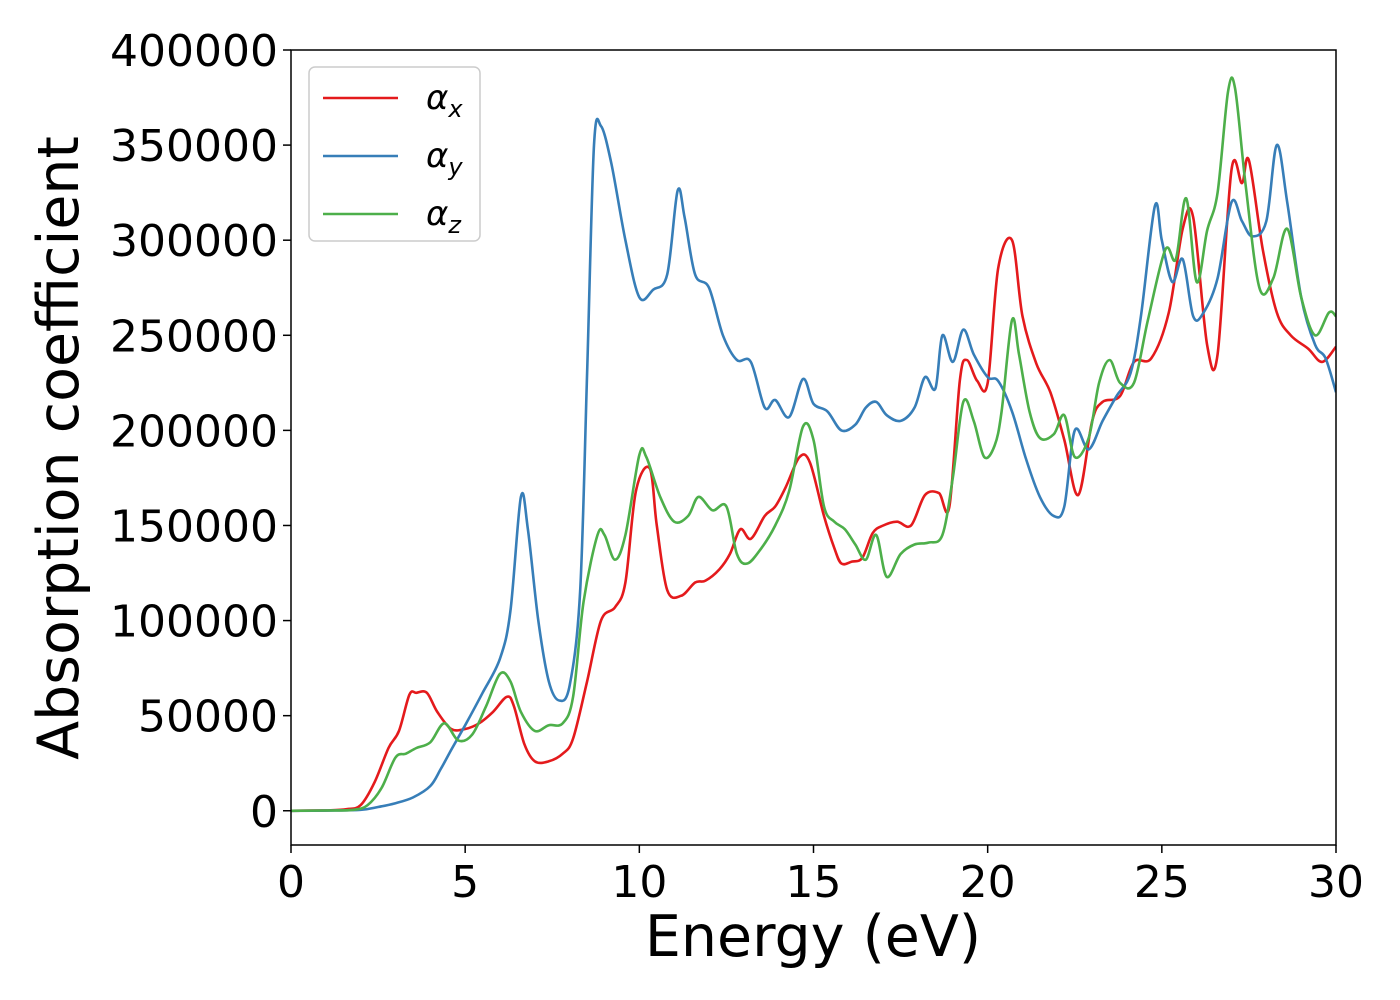 The image size is (1400, 1000). What do you see at coordinates (194, 336) in the screenshot?
I see `y-tick-label: 250000` at bounding box center [194, 336].